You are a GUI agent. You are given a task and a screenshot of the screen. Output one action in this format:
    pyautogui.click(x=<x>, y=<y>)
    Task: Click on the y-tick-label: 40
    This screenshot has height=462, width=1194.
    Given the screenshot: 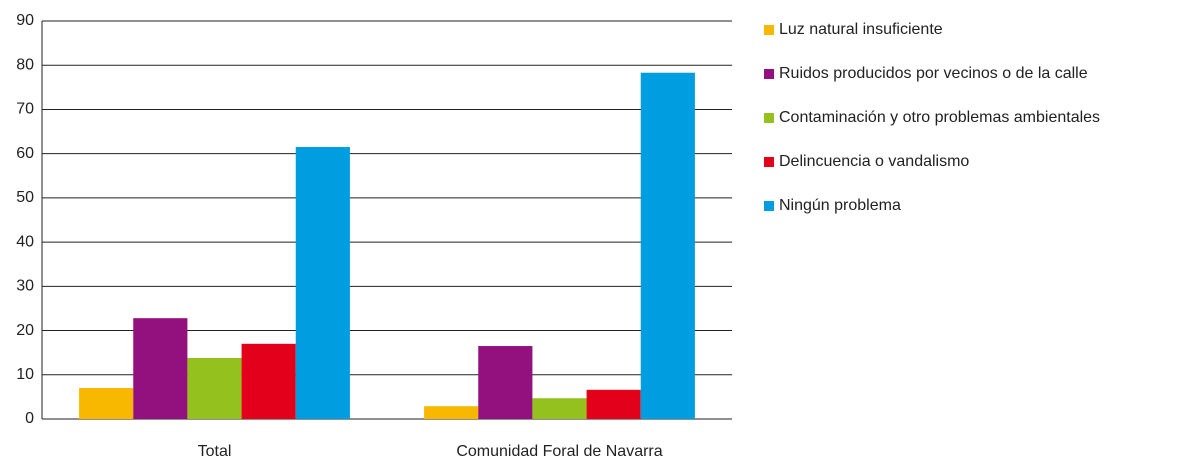 What is the action you would take?
    pyautogui.click(x=25, y=241)
    